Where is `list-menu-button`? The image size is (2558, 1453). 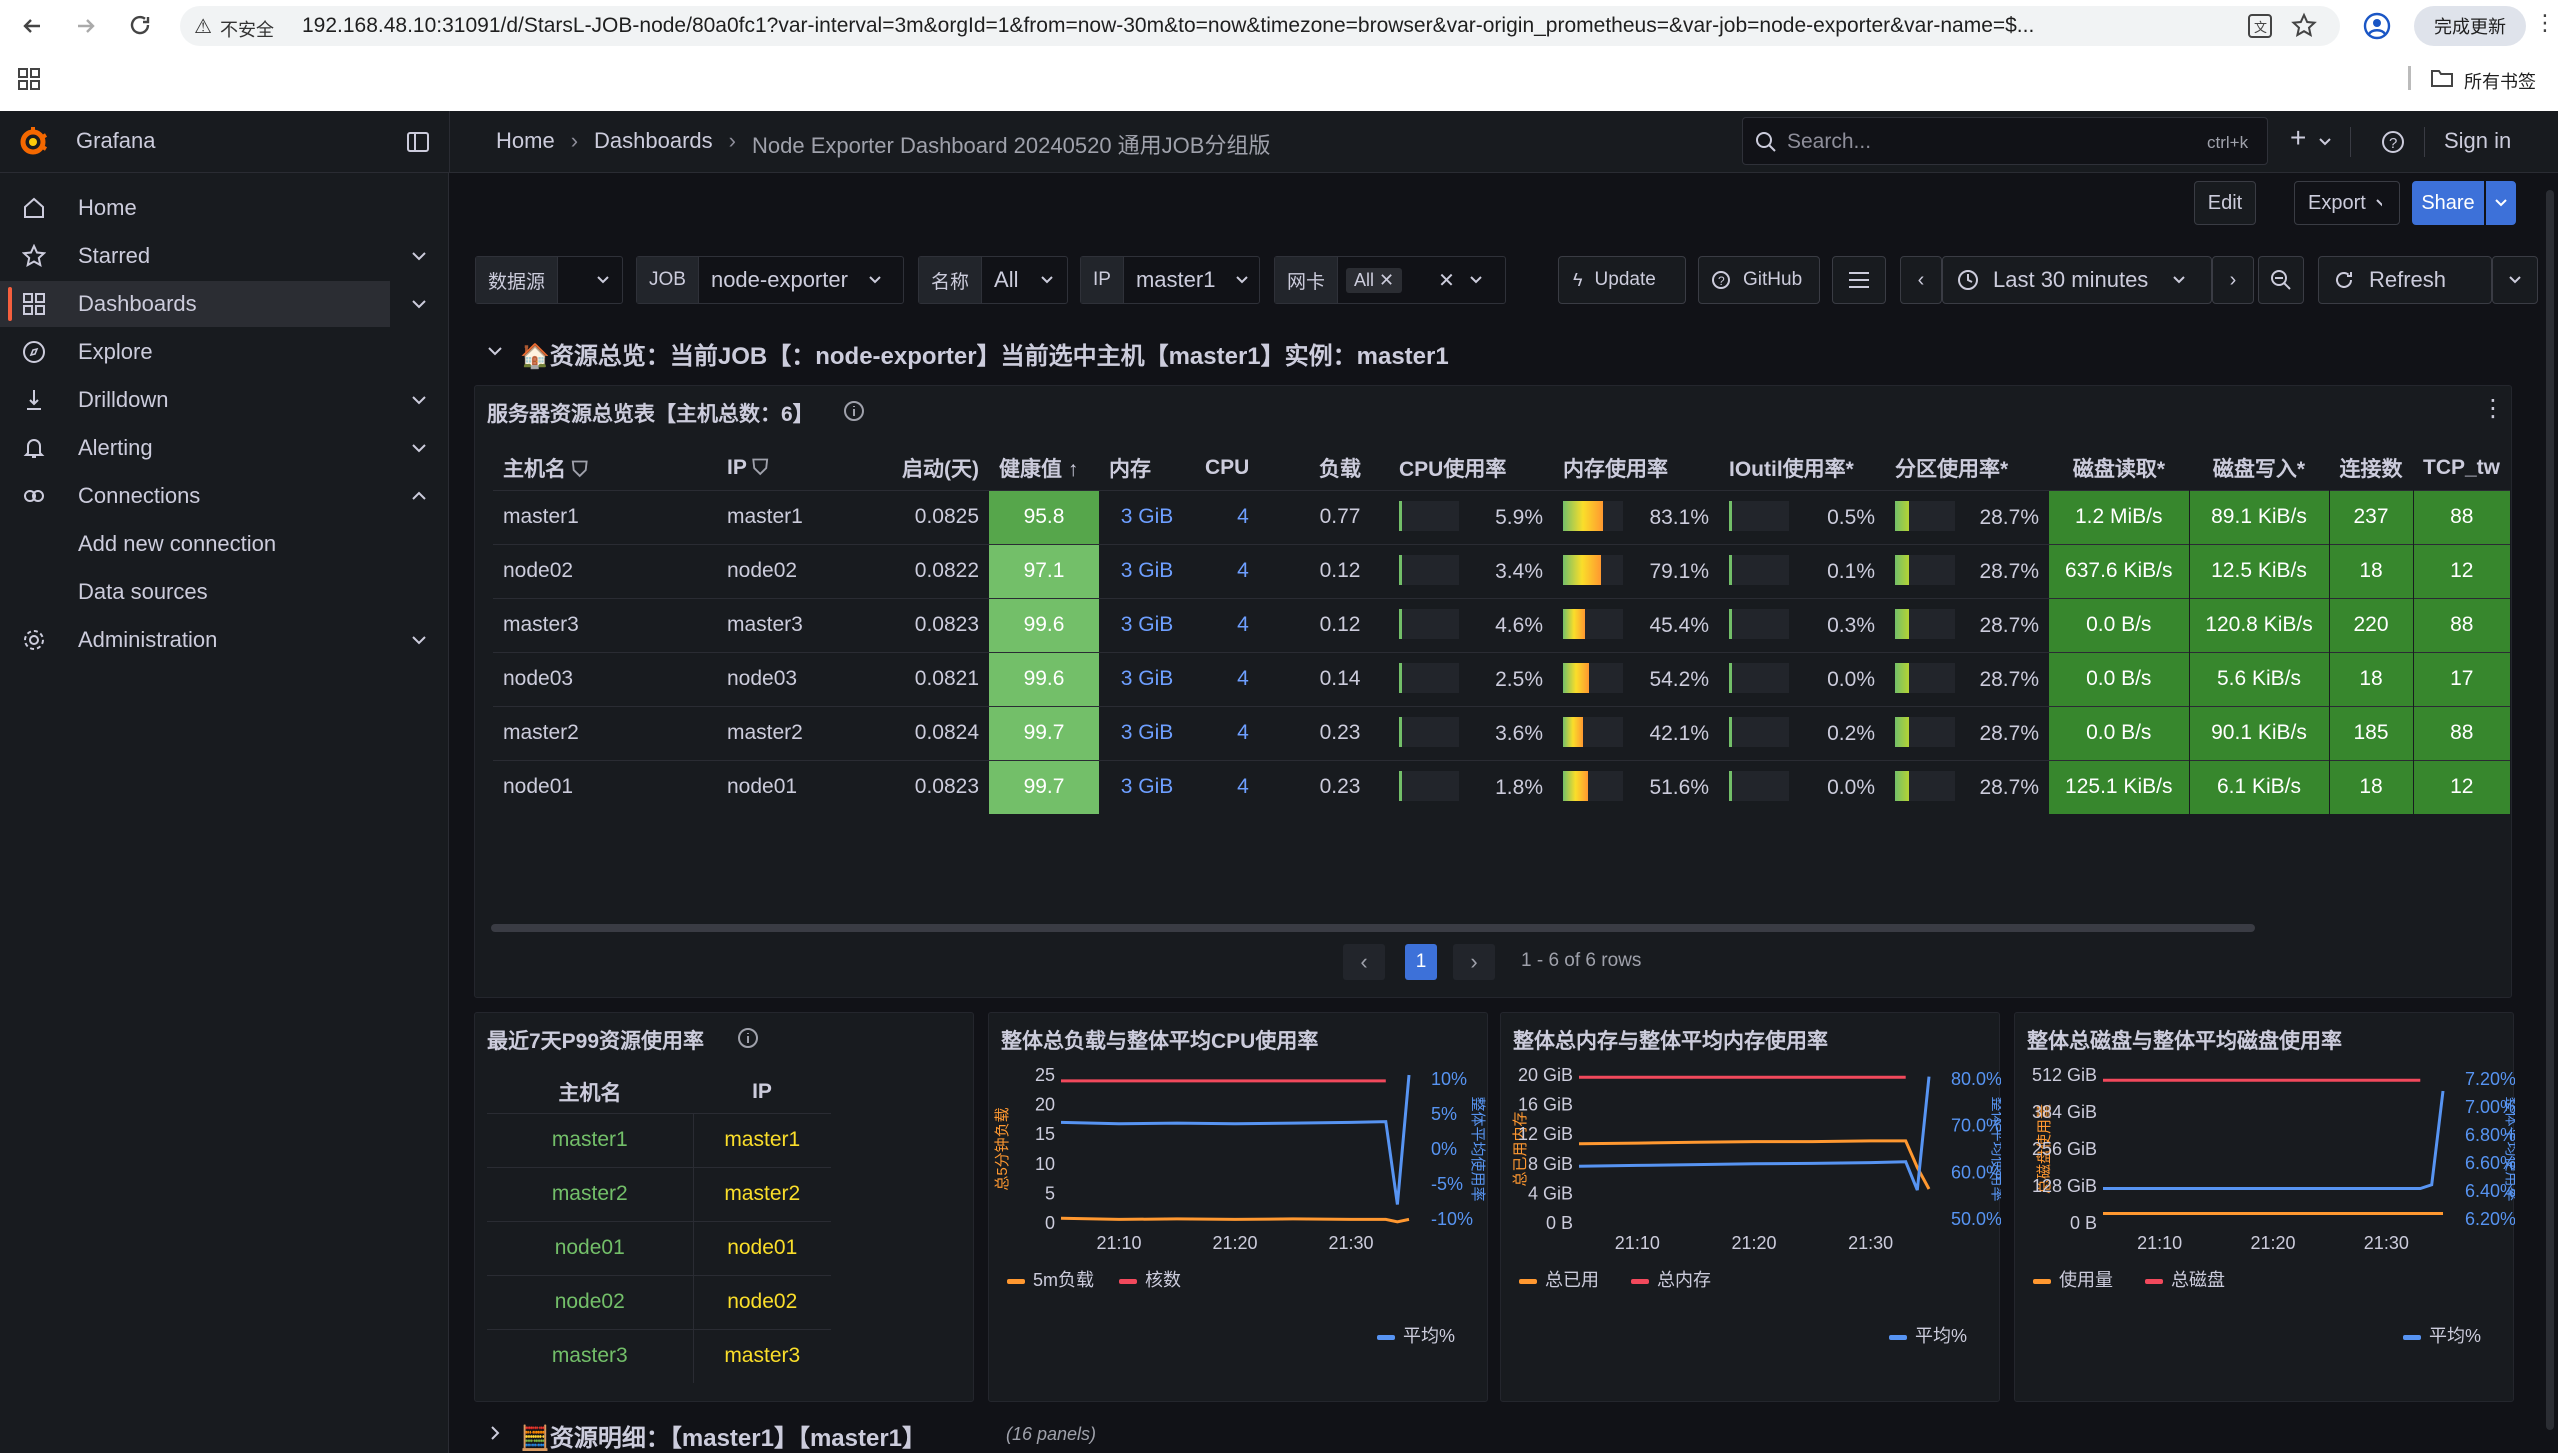
list-menu-button is located at coordinates (1859, 280).